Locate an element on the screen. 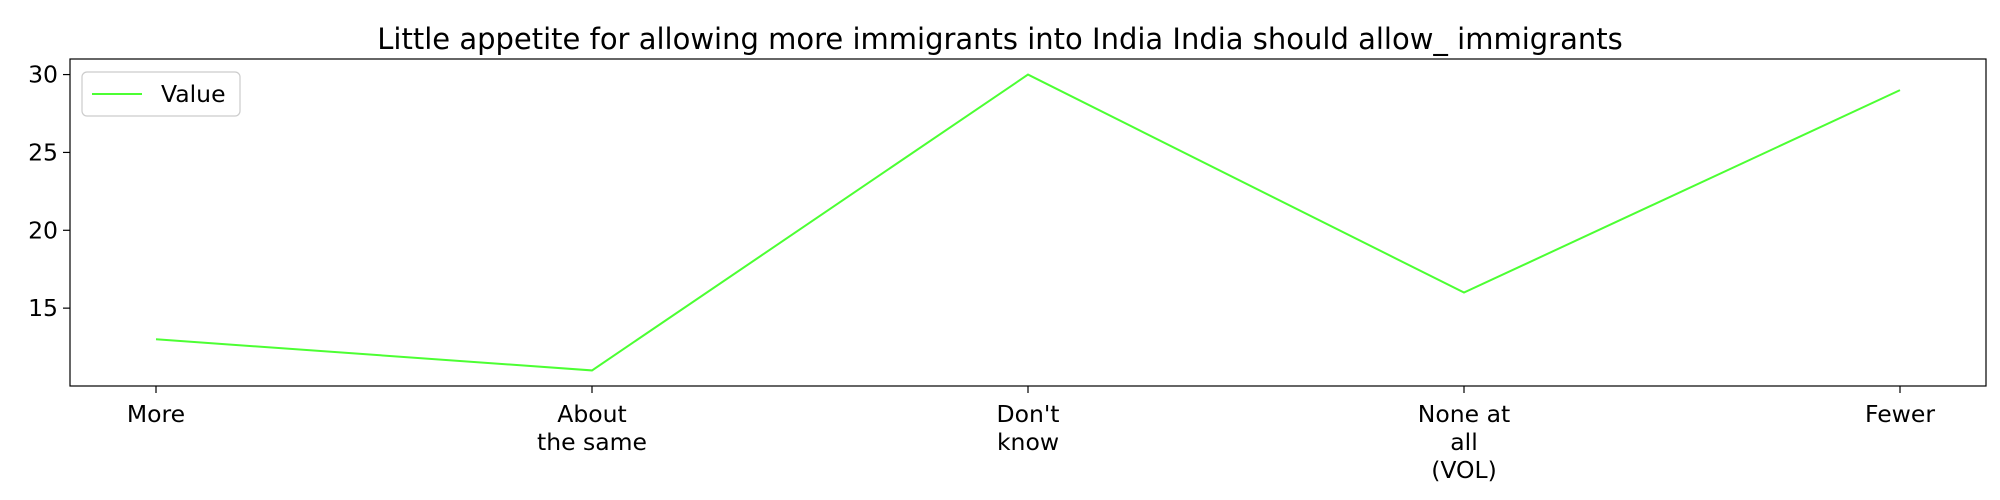 This screenshot has height=500, width=2000. y-tick-label: 30 is located at coordinates (43, 75).